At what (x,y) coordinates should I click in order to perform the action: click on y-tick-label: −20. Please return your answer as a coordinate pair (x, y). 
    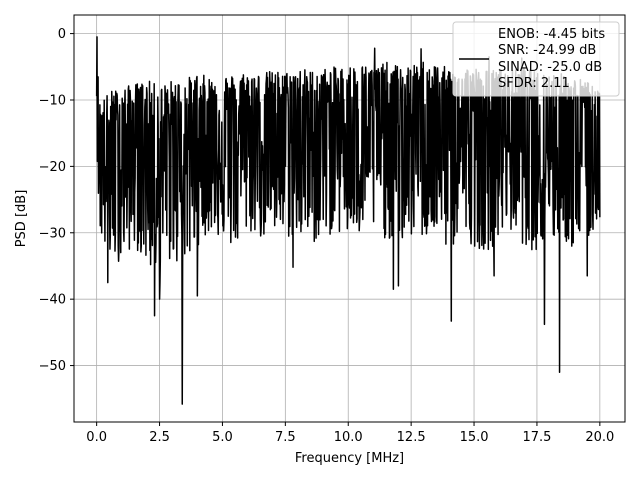
    Looking at the image, I should click on (52, 167).